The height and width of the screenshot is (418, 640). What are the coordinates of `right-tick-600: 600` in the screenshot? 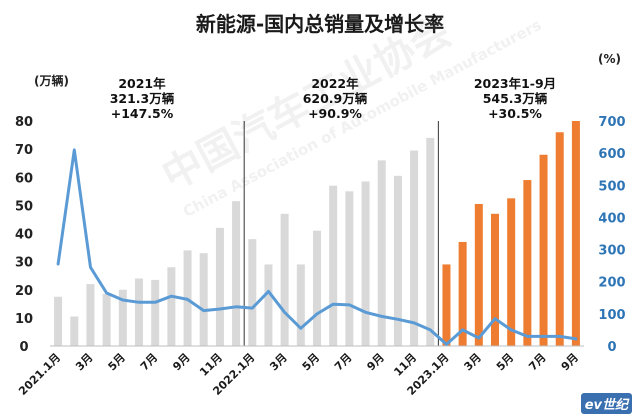 It's located at (611, 154).